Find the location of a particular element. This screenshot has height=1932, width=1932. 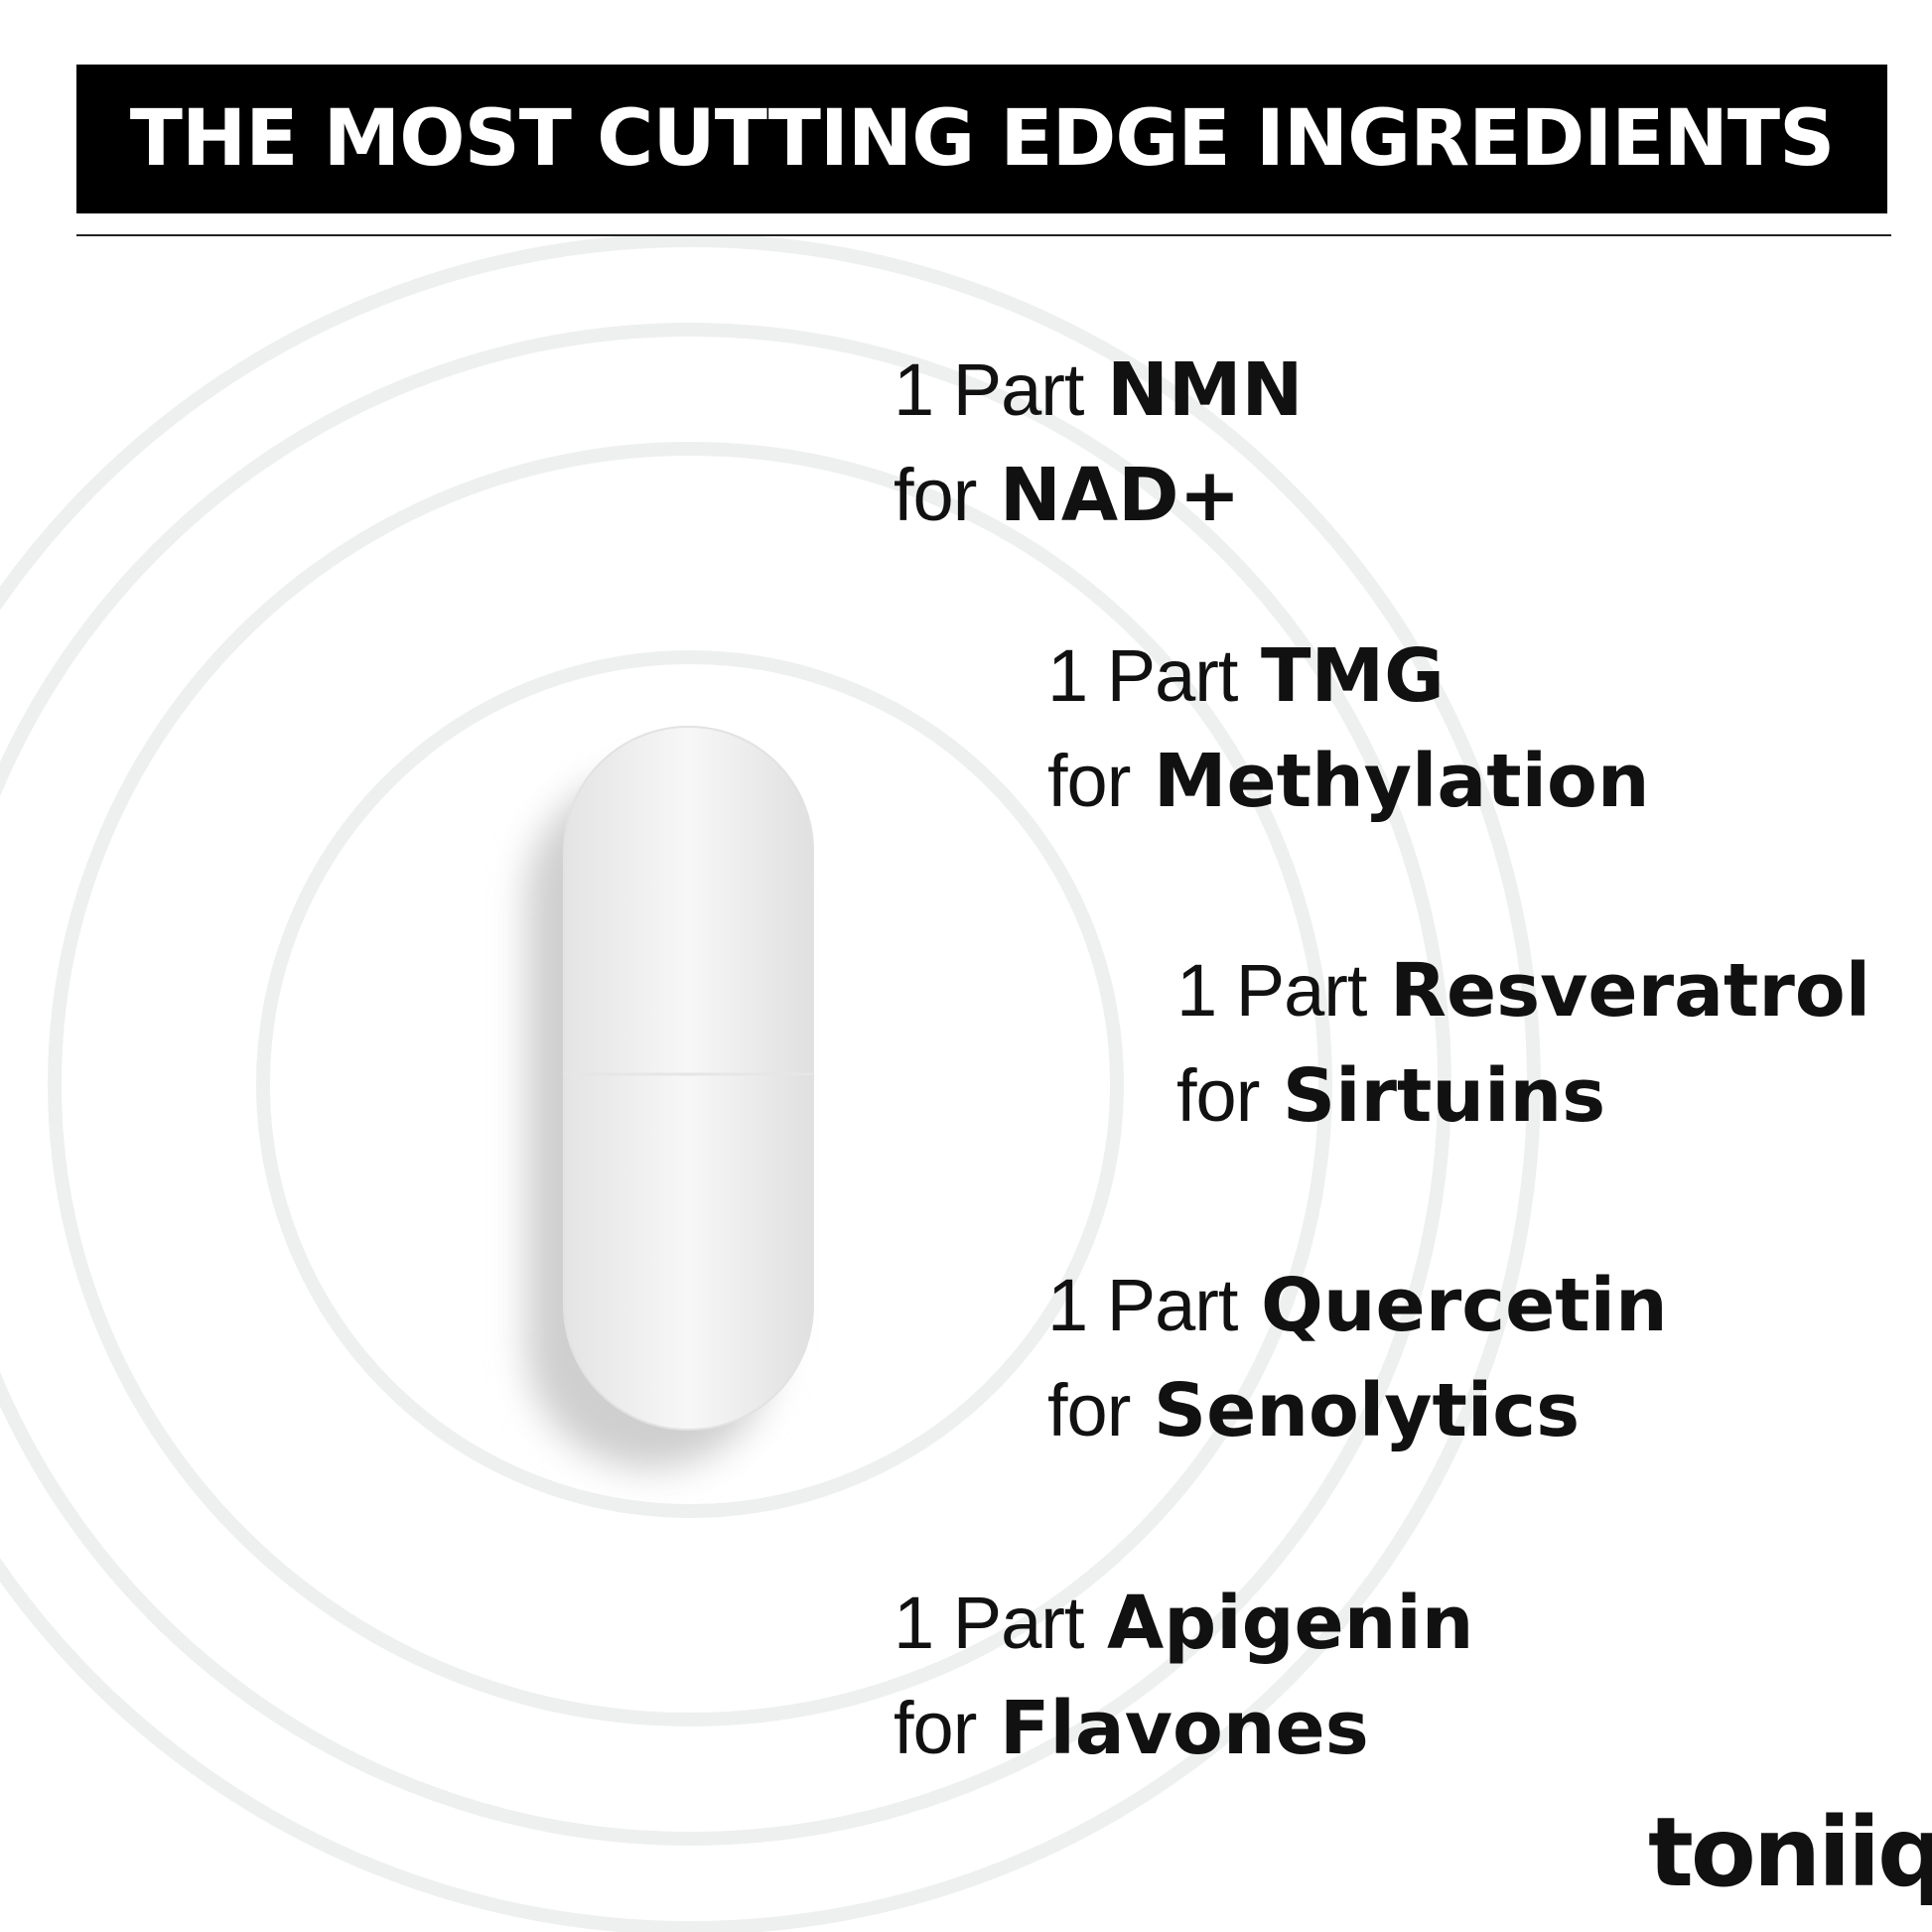

divider is located at coordinates (983, 235).